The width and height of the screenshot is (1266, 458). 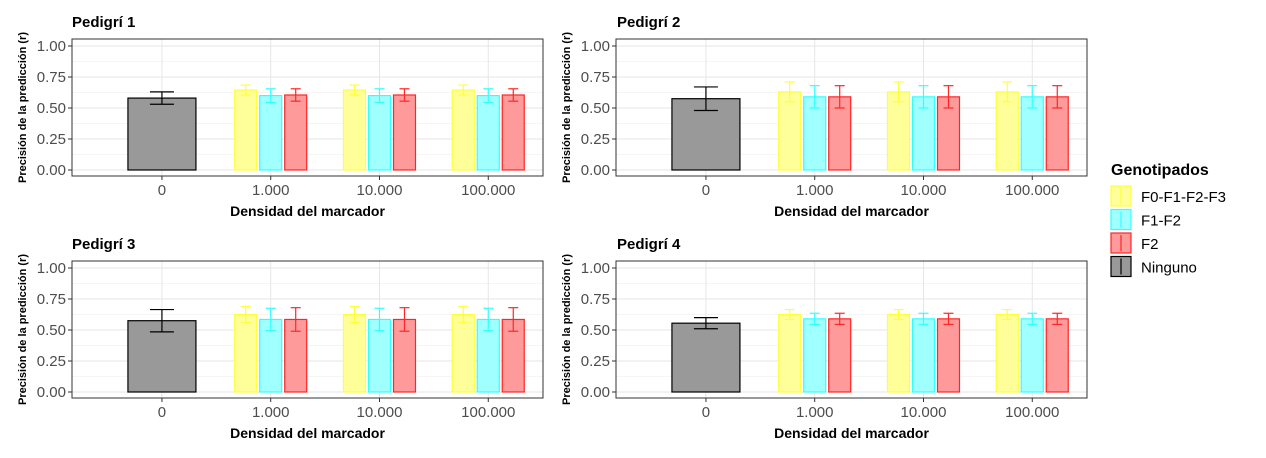 What do you see at coordinates (1134, 243) in the screenshot?
I see `legend-item: F2` at bounding box center [1134, 243].